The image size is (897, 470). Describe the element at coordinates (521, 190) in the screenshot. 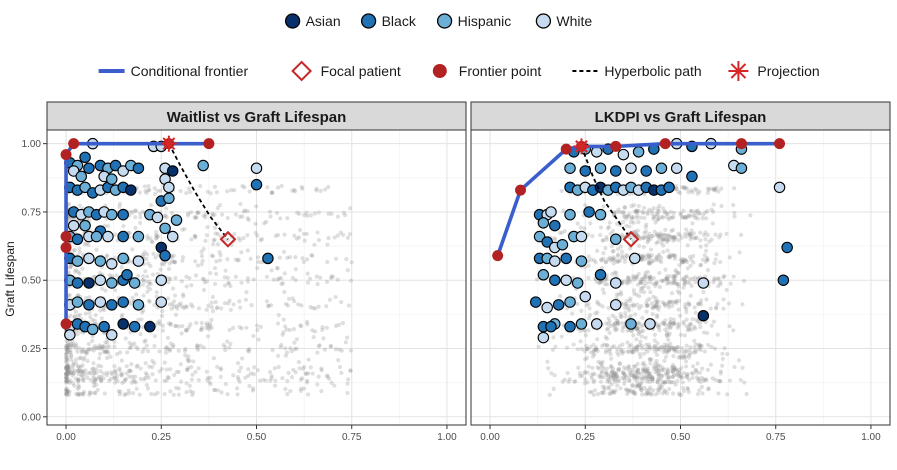

I see `frontier-point` at that location.